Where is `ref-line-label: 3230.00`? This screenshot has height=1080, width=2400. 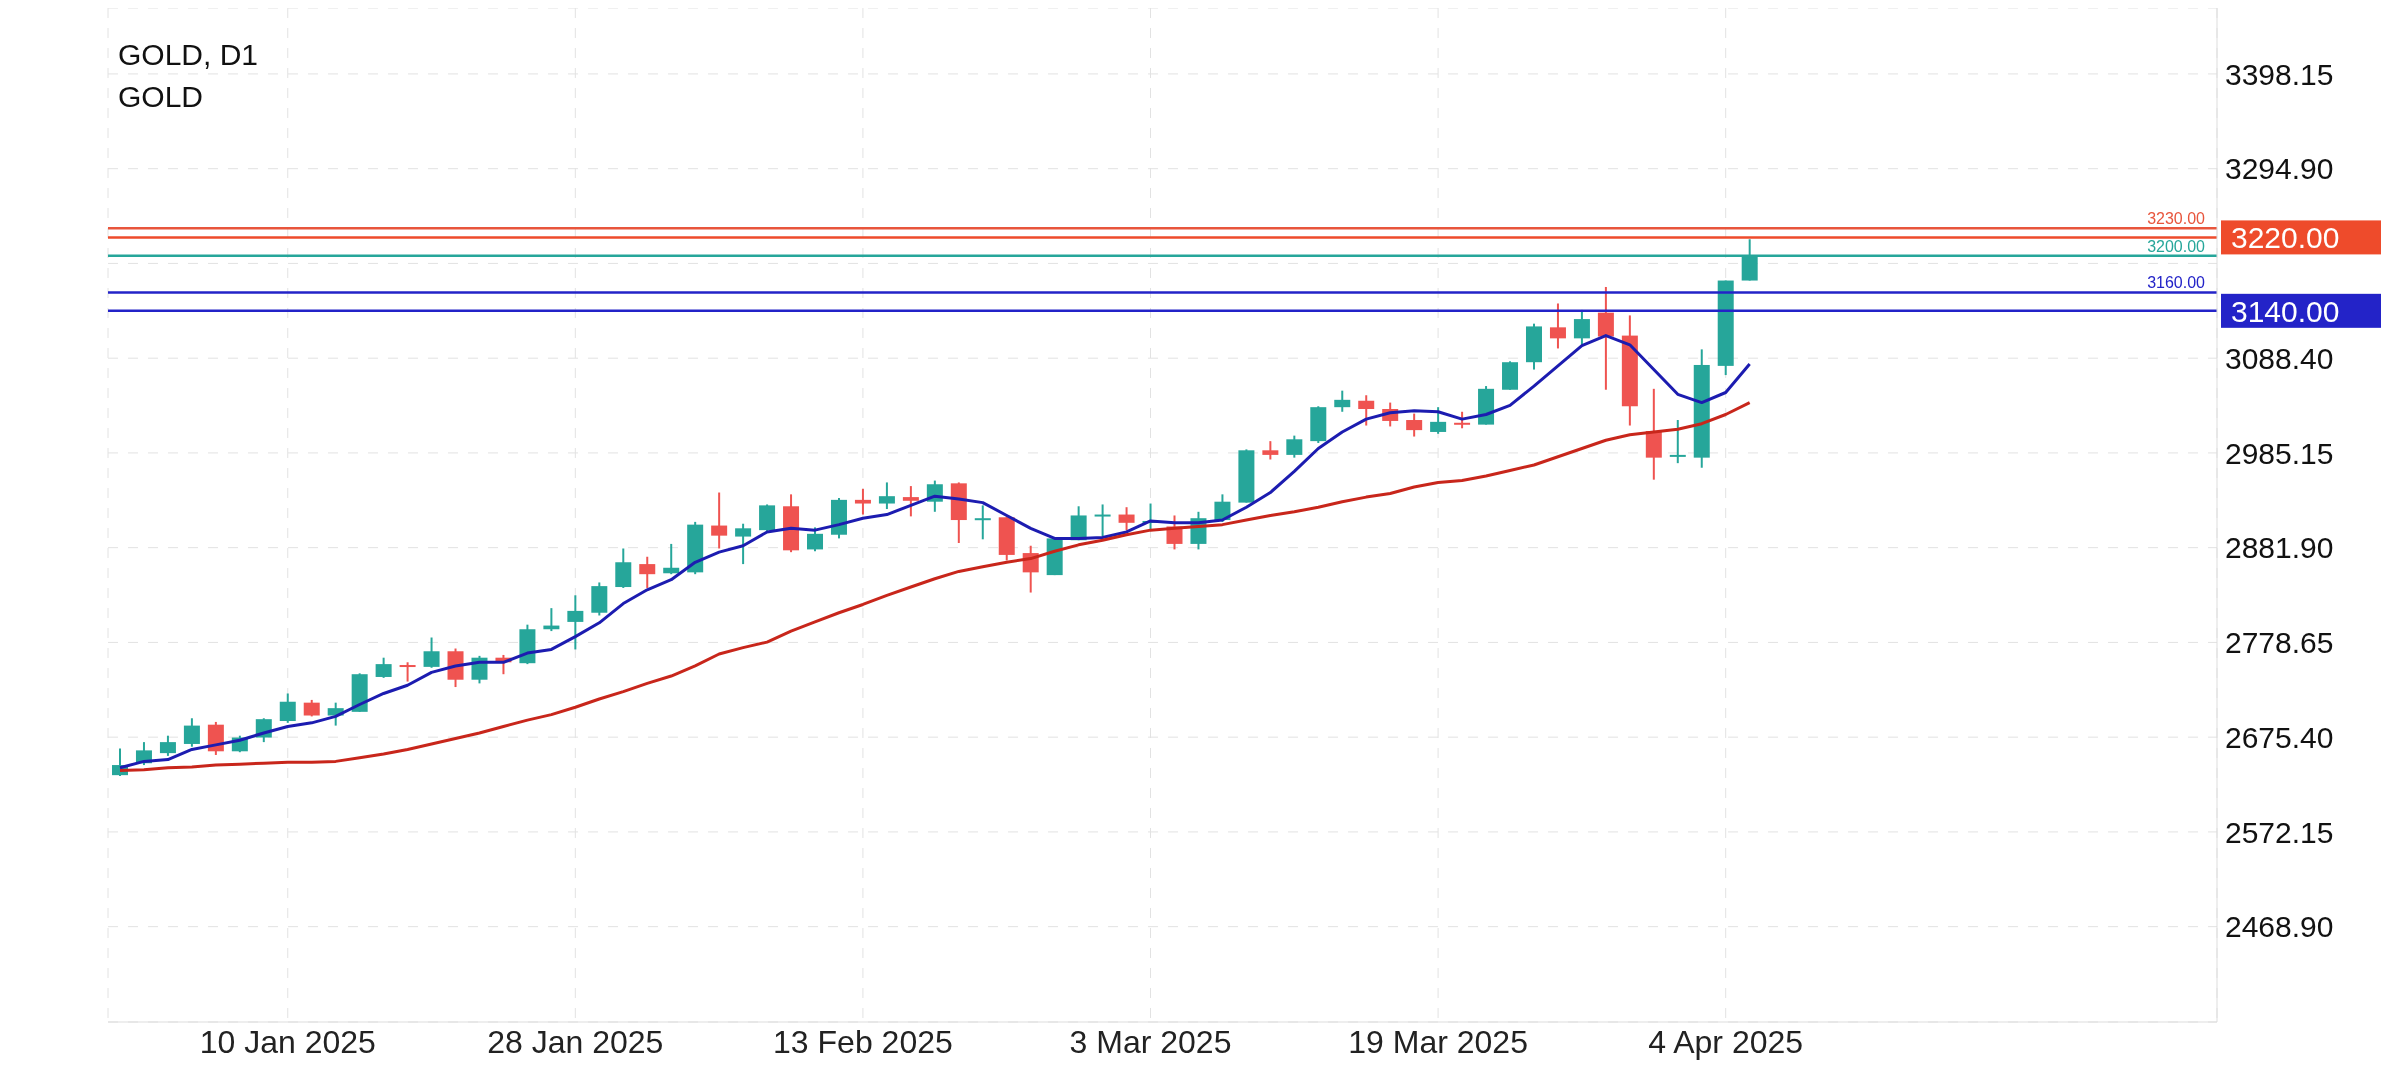 ref-line-label: 3230.00 is located at coordinates (2176, 219).